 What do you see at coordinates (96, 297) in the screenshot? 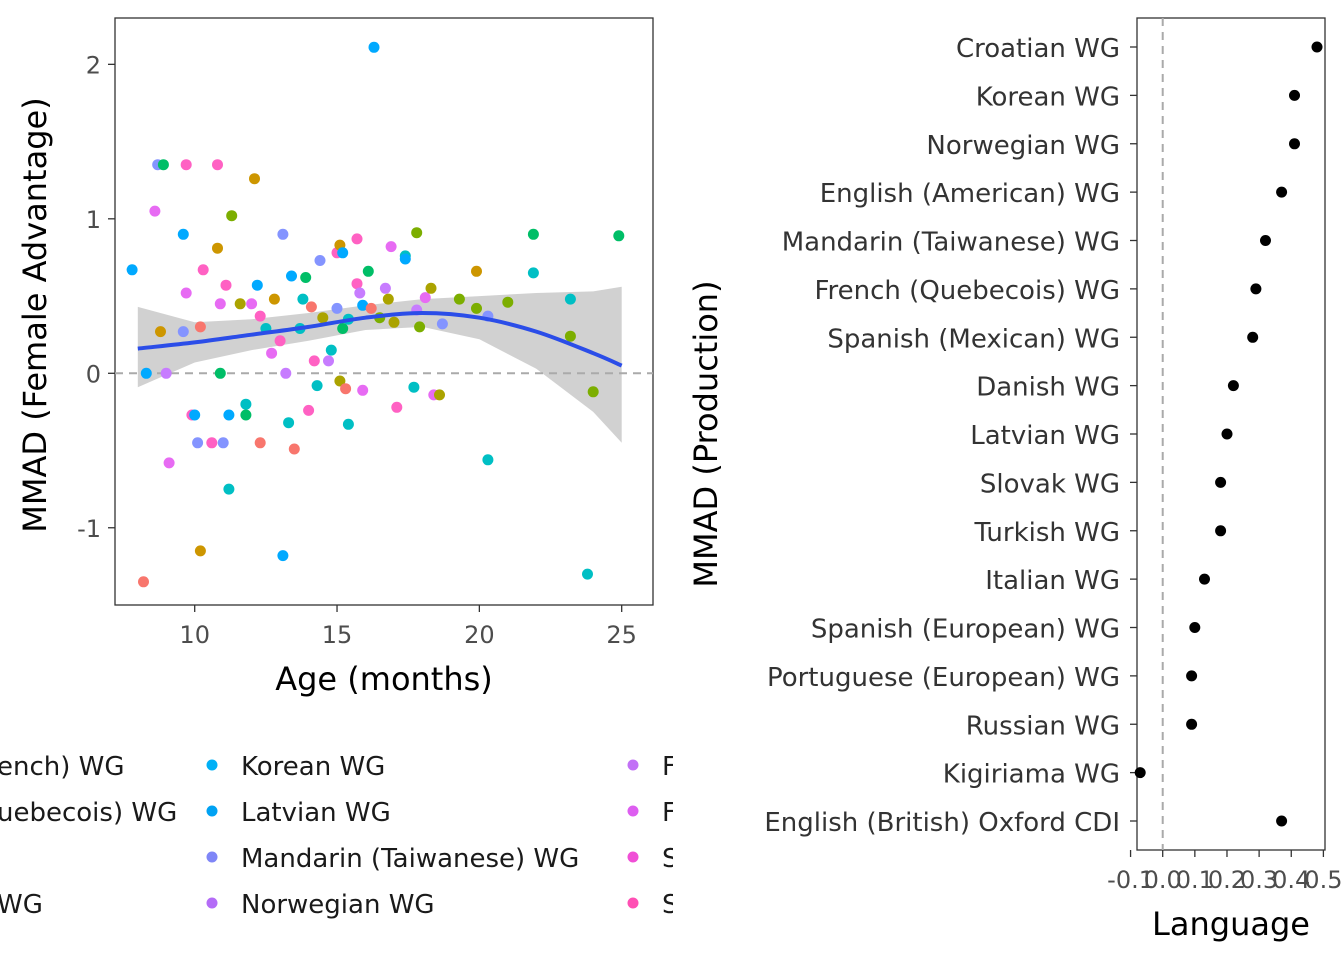
I see `y-axis-ticks: -1 0 1 2` at bounding box center [96, 297].